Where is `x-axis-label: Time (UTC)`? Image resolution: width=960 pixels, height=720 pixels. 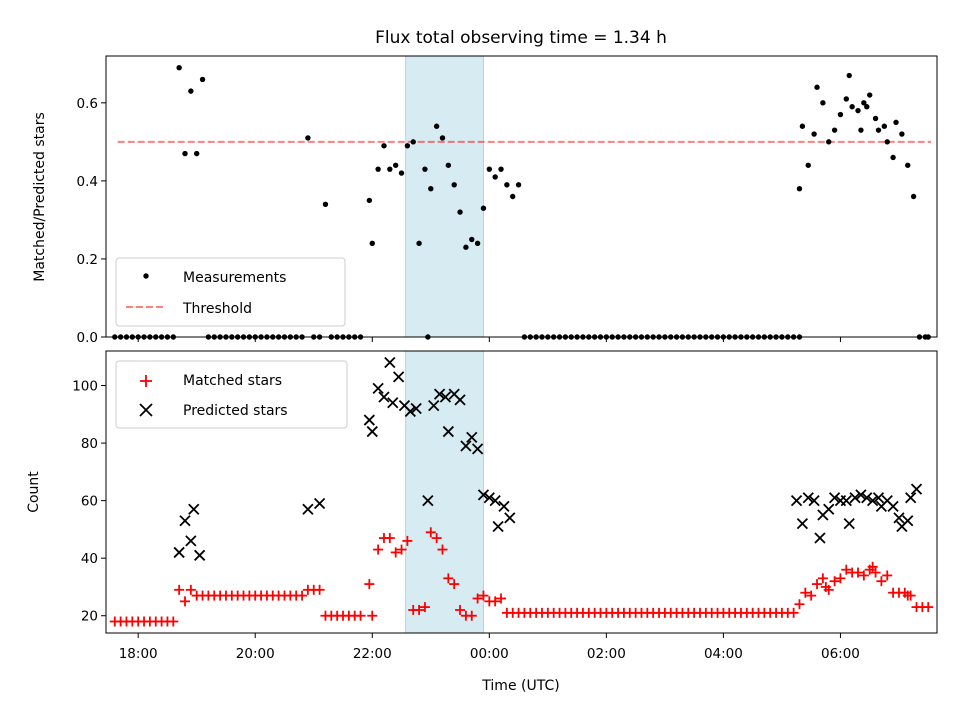
x-axis-label: Time (UTC) is located at coordinates (520, 686).